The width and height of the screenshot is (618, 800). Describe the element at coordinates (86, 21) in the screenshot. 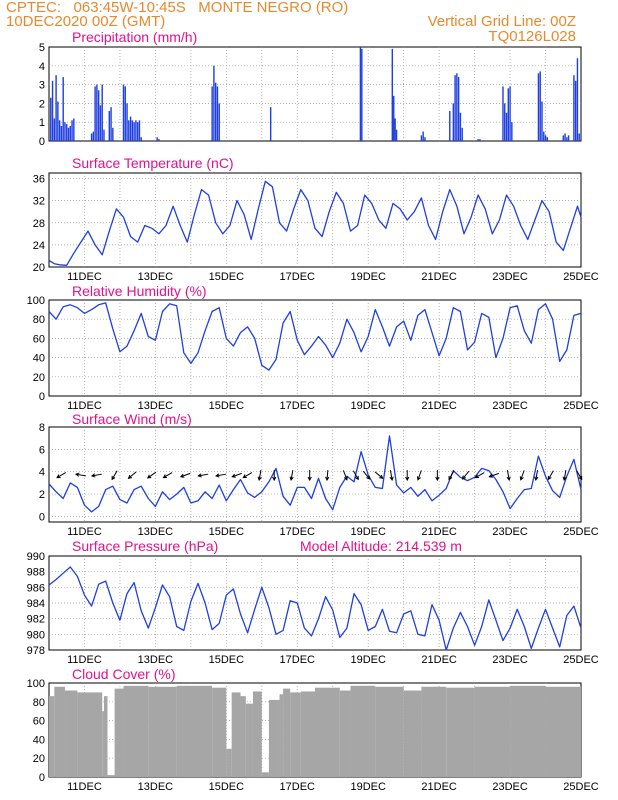

I see `run-date: 10DEC2020 00Z (GMT)` at that location.